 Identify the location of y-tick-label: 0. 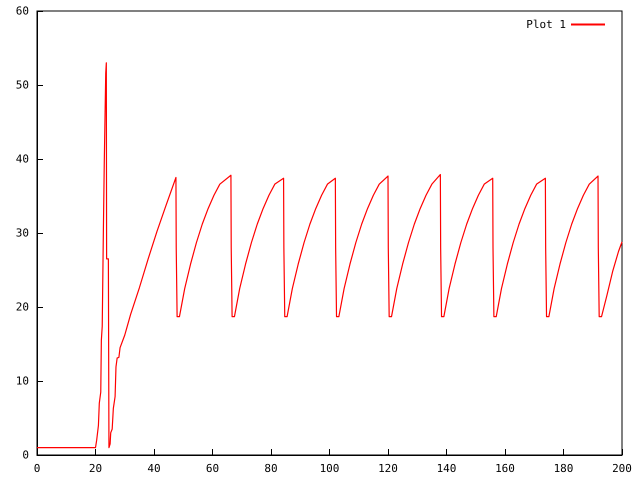
(25, 455).